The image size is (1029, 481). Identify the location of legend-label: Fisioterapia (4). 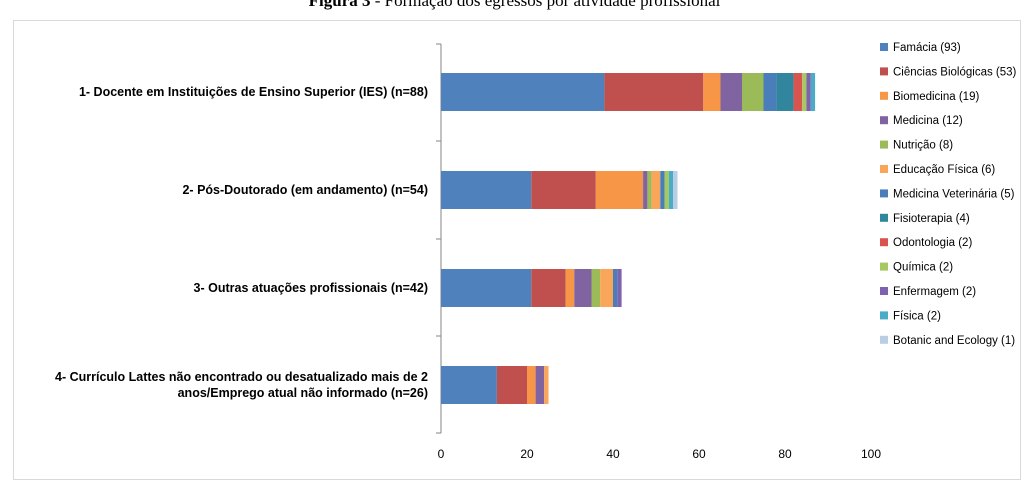
(931, 219).